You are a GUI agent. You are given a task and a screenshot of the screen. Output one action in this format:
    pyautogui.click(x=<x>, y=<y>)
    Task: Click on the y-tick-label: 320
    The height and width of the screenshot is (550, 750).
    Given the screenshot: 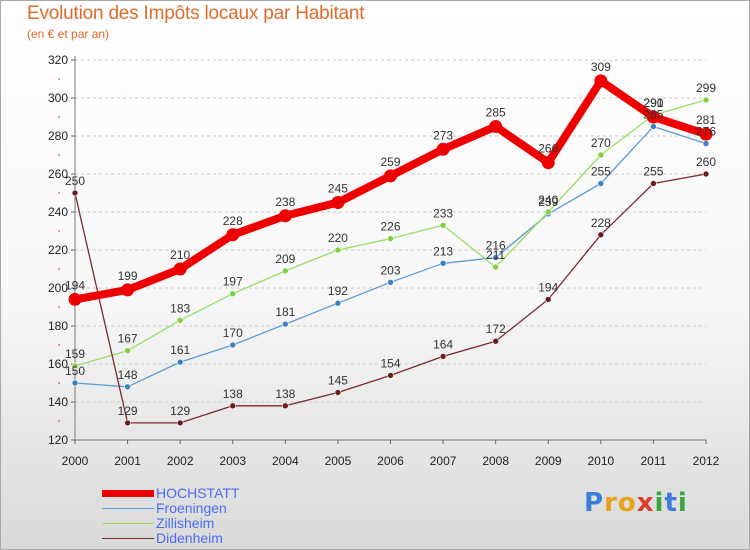 What is the action you would take?
    pyautogui.click(x=58, y=60)
    